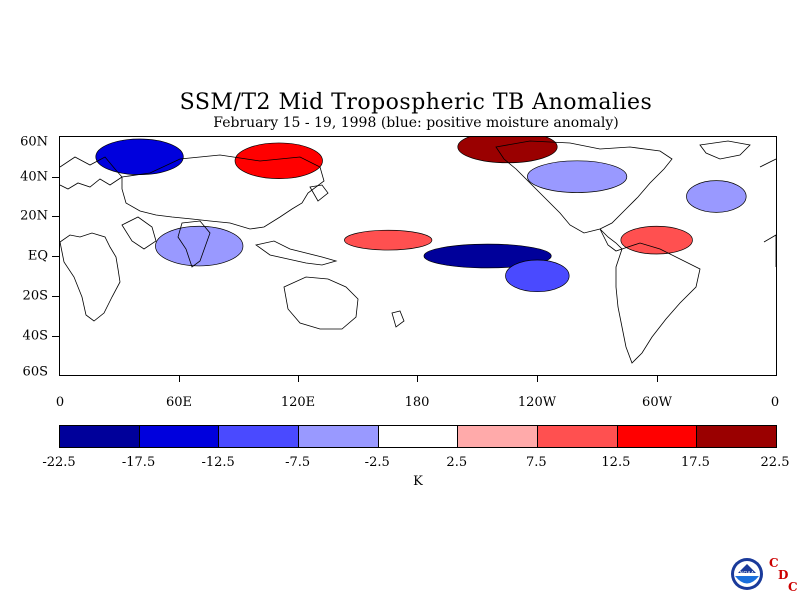 This screenshot has width=800, height=600. What do you see at coordinates (783, 575) in the screenshot?
I see `cdc-letter-d: D` at bounding box center [783, 575].